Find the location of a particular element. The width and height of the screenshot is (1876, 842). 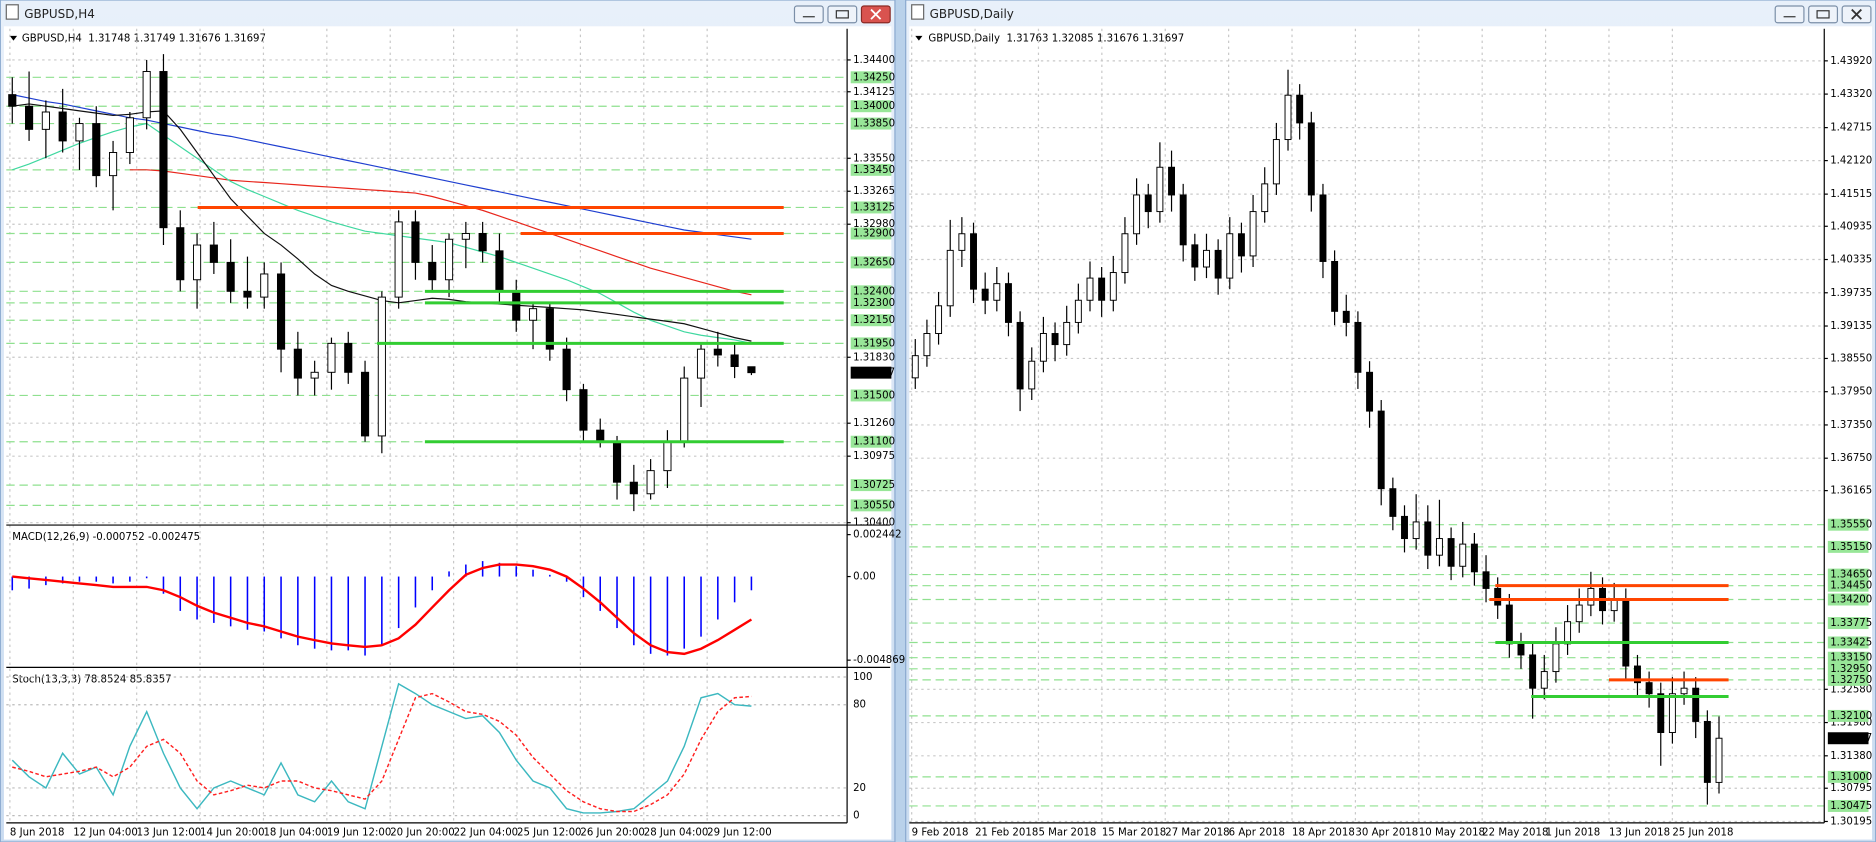

price-label: 1.39135 is located at coordinates (1851, 326).